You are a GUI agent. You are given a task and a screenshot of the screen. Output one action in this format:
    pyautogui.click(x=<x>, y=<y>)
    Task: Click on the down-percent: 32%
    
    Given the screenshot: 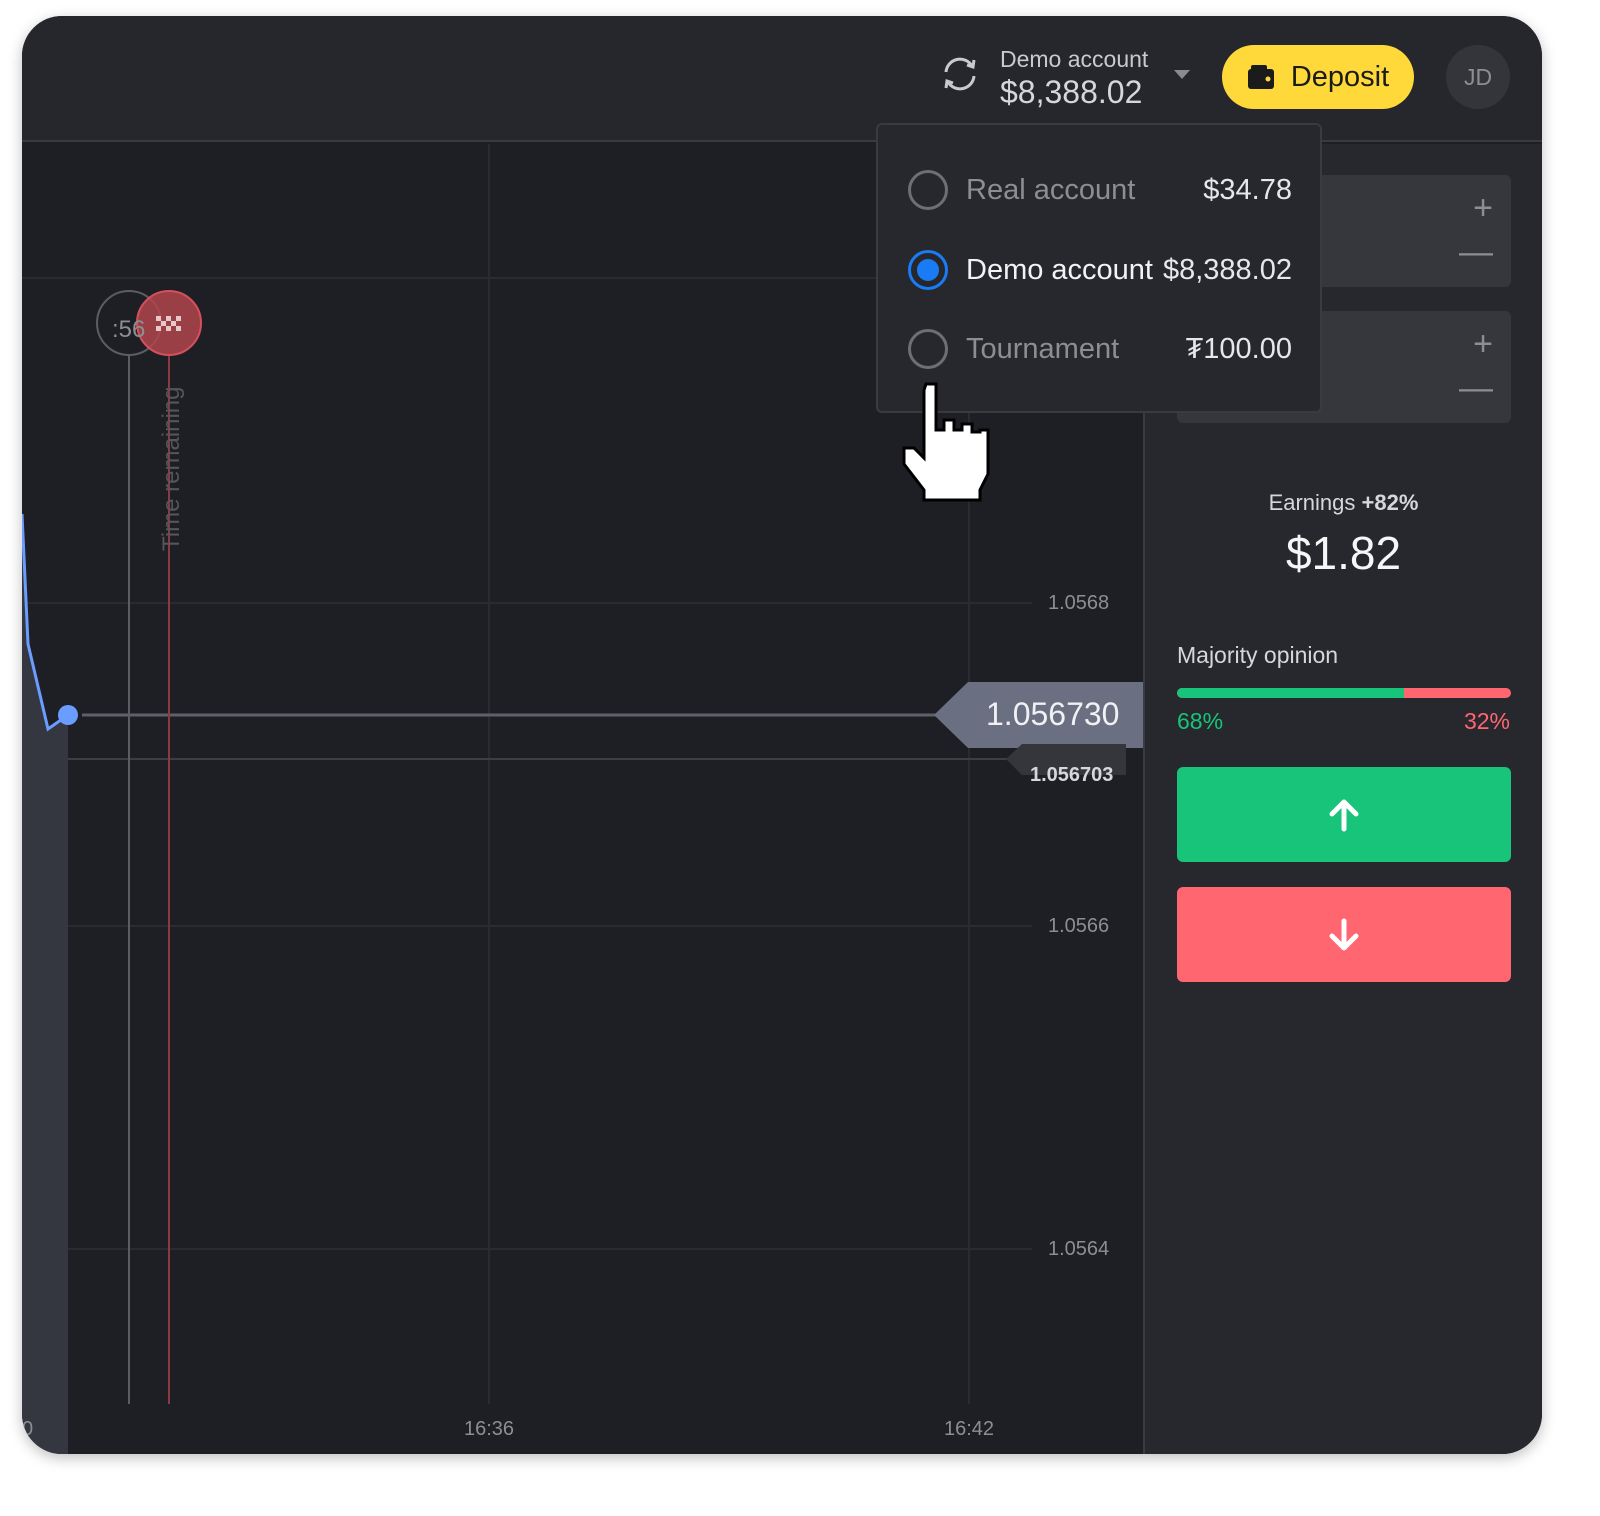 What is the action you would take?
    pyautogui.click(x=1486, y=721)
    